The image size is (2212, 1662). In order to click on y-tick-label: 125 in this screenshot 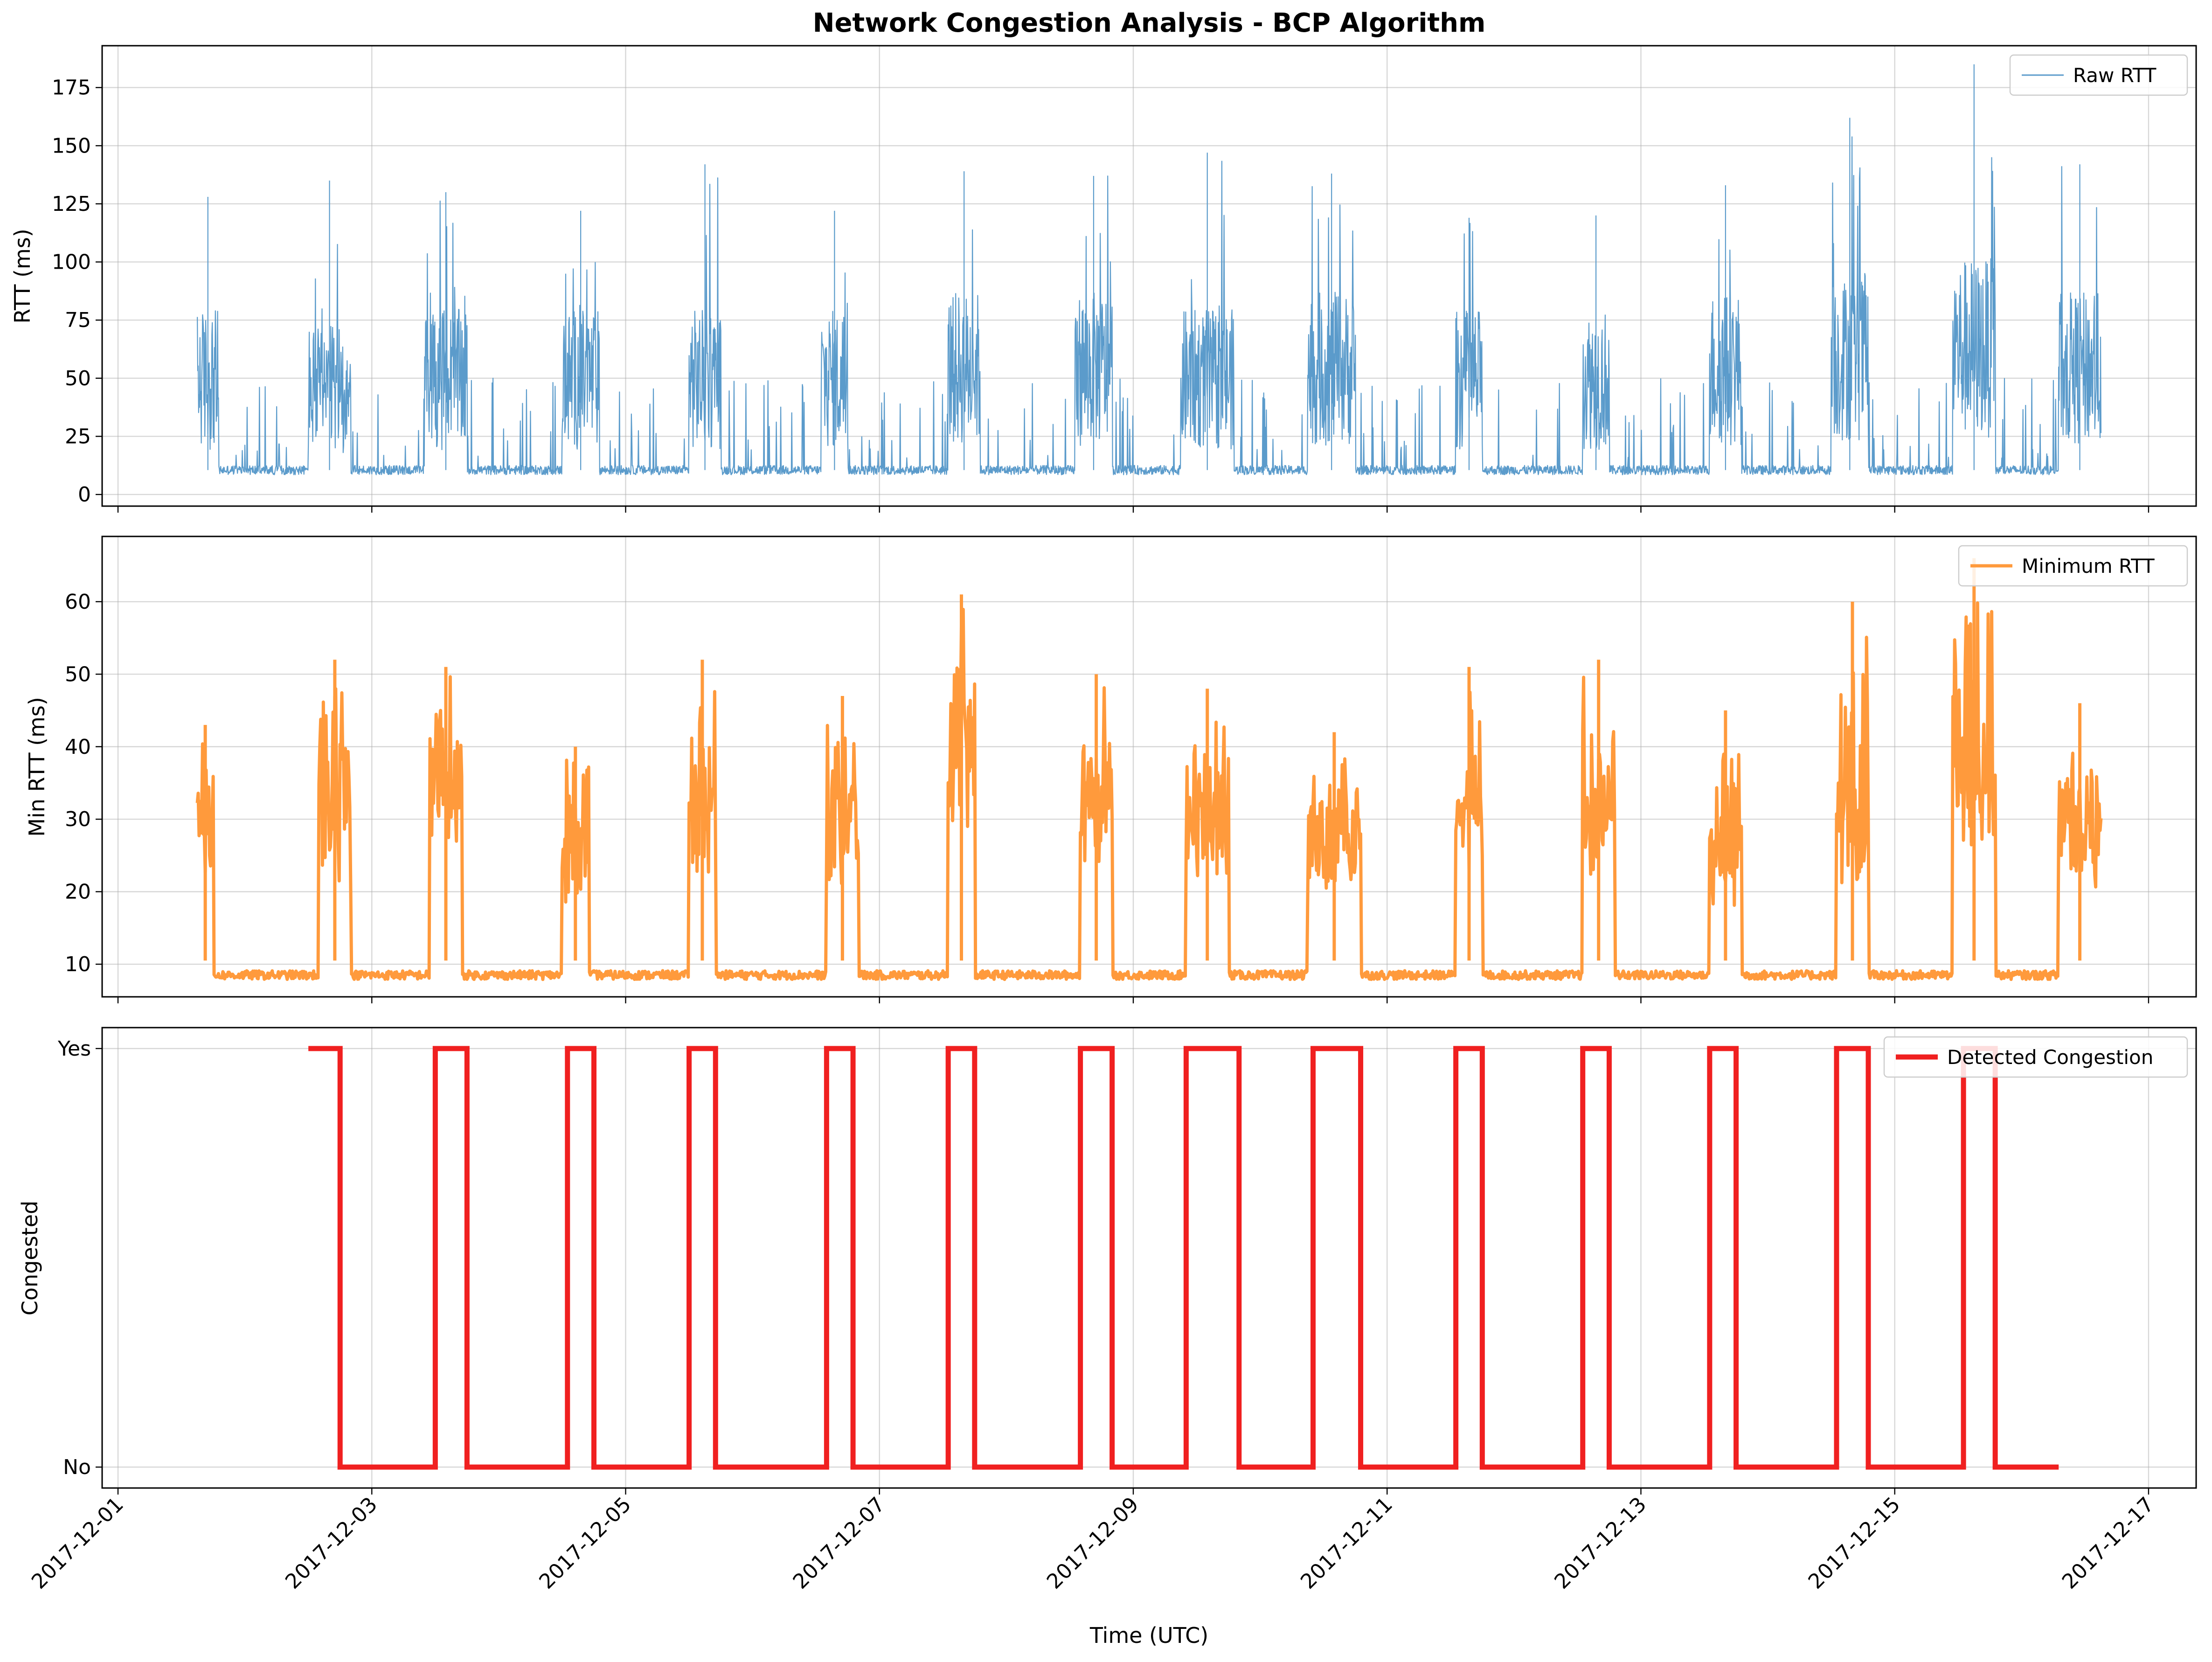, I will do `click(71, 204)`.